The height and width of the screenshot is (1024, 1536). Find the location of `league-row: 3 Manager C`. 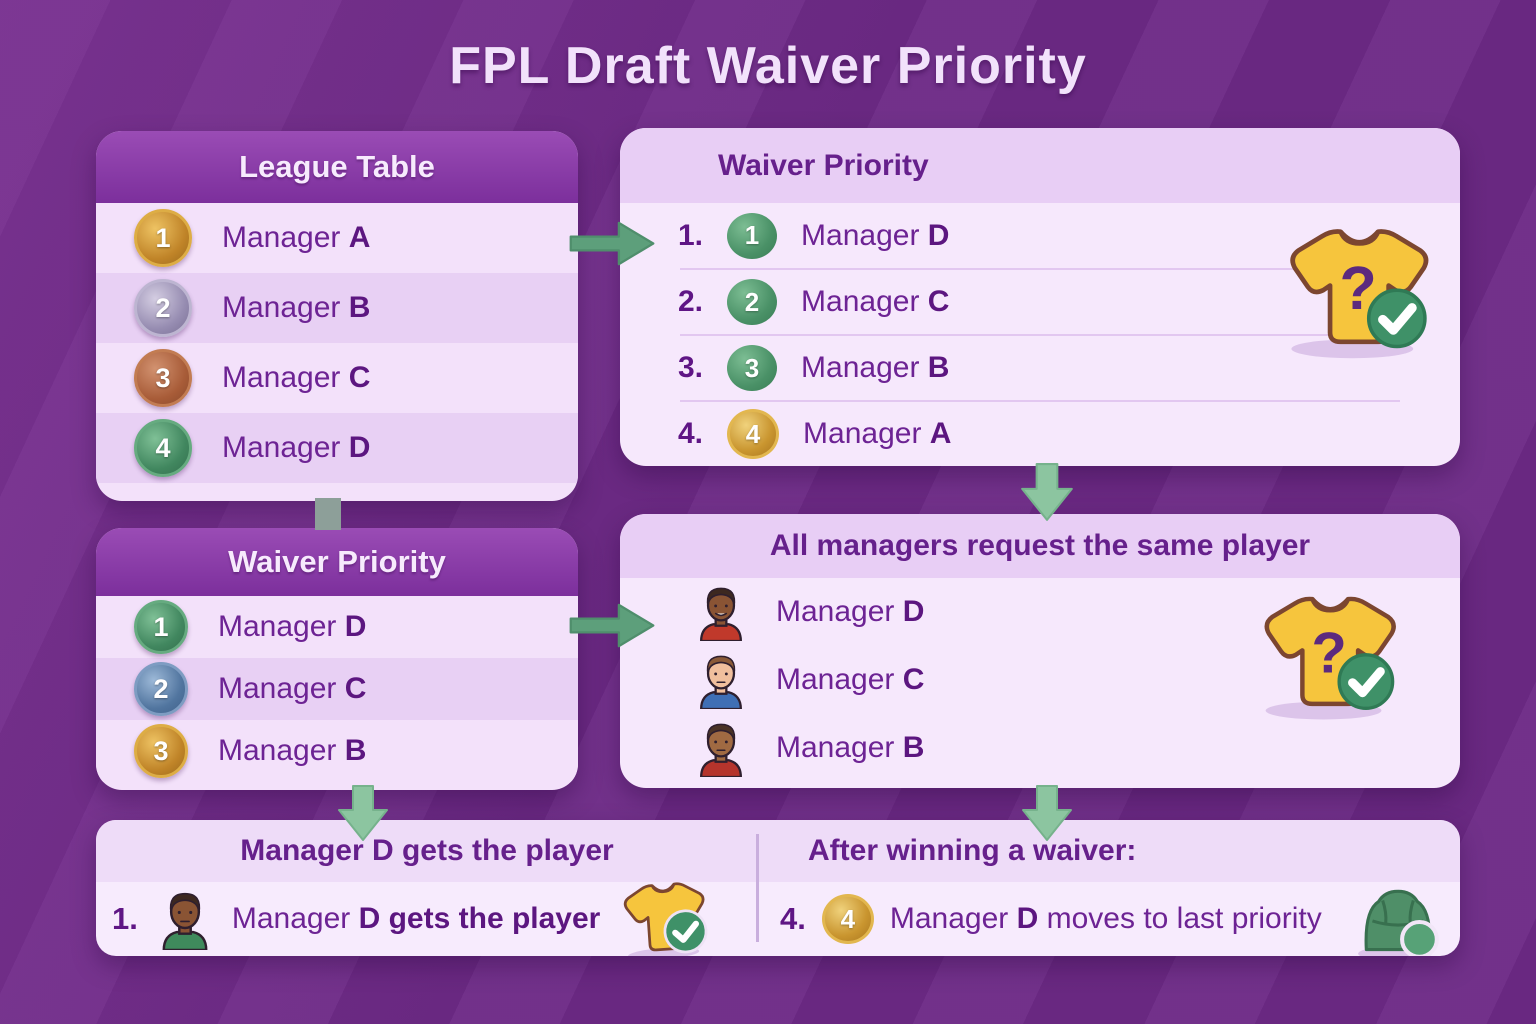

league-row: 3 Manager C is located at coordinates (337, 378).